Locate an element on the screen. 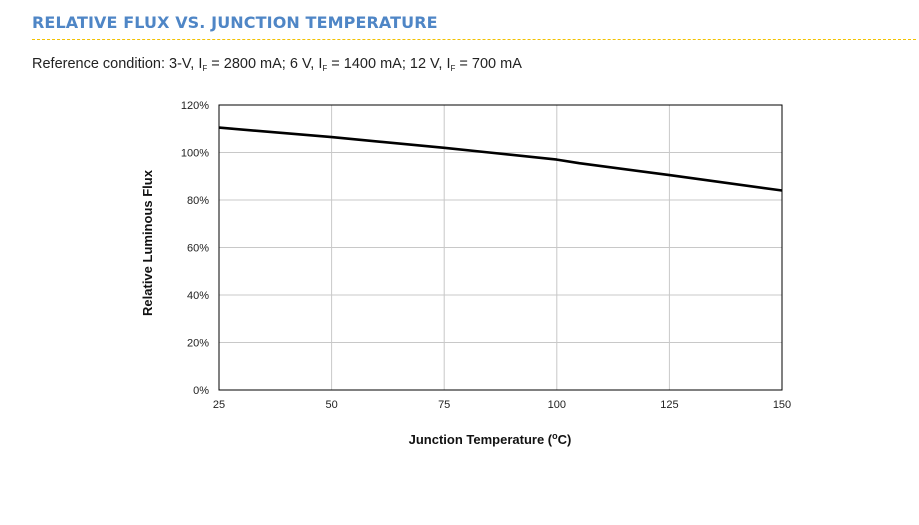  y-axis-title: Relative Luminous Flux is located at coordinates (147, 242).